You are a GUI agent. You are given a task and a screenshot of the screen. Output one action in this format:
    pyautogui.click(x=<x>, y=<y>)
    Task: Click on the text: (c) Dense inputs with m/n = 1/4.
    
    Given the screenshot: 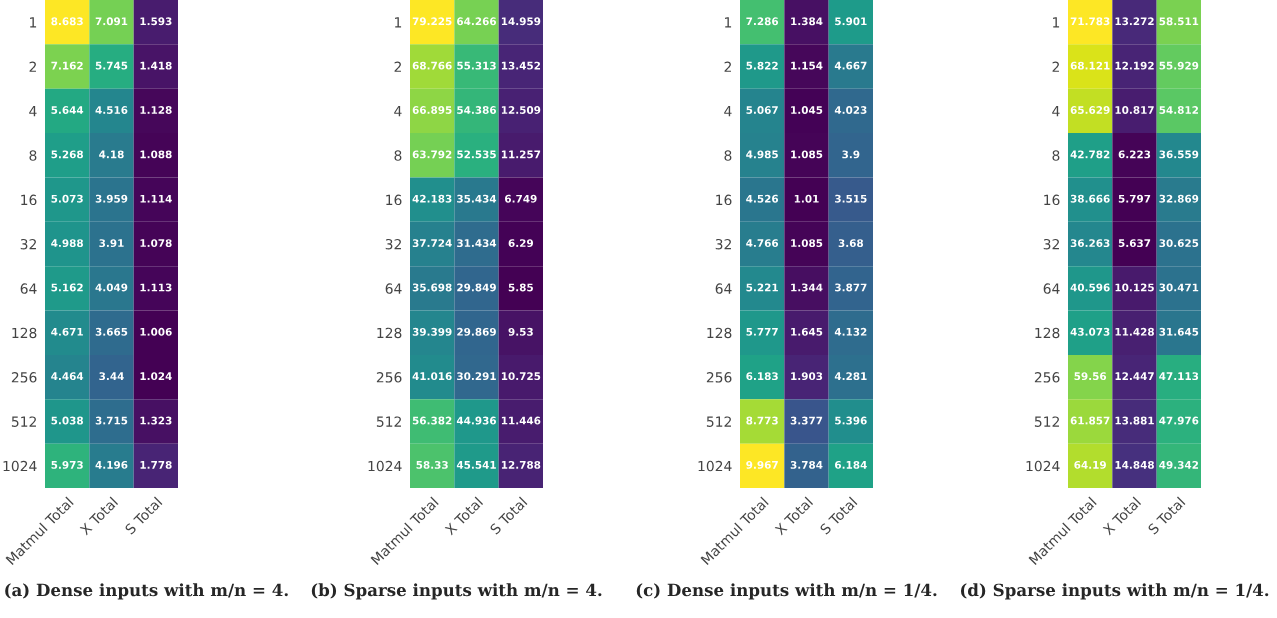 What is the action you would take?
    pyautogui.click(x=786, y=591)
    